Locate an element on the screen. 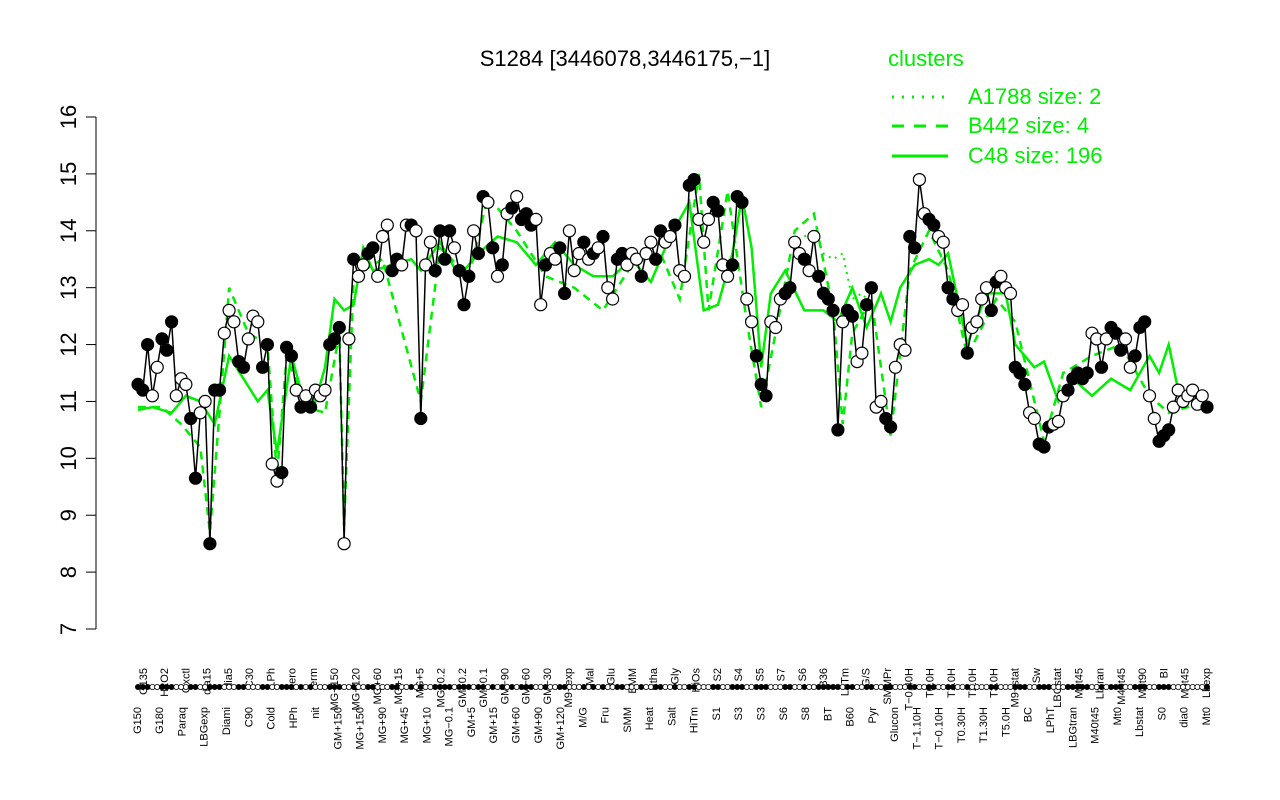  x-tick-label-upper: Gly is located at coordinates (675, 676).